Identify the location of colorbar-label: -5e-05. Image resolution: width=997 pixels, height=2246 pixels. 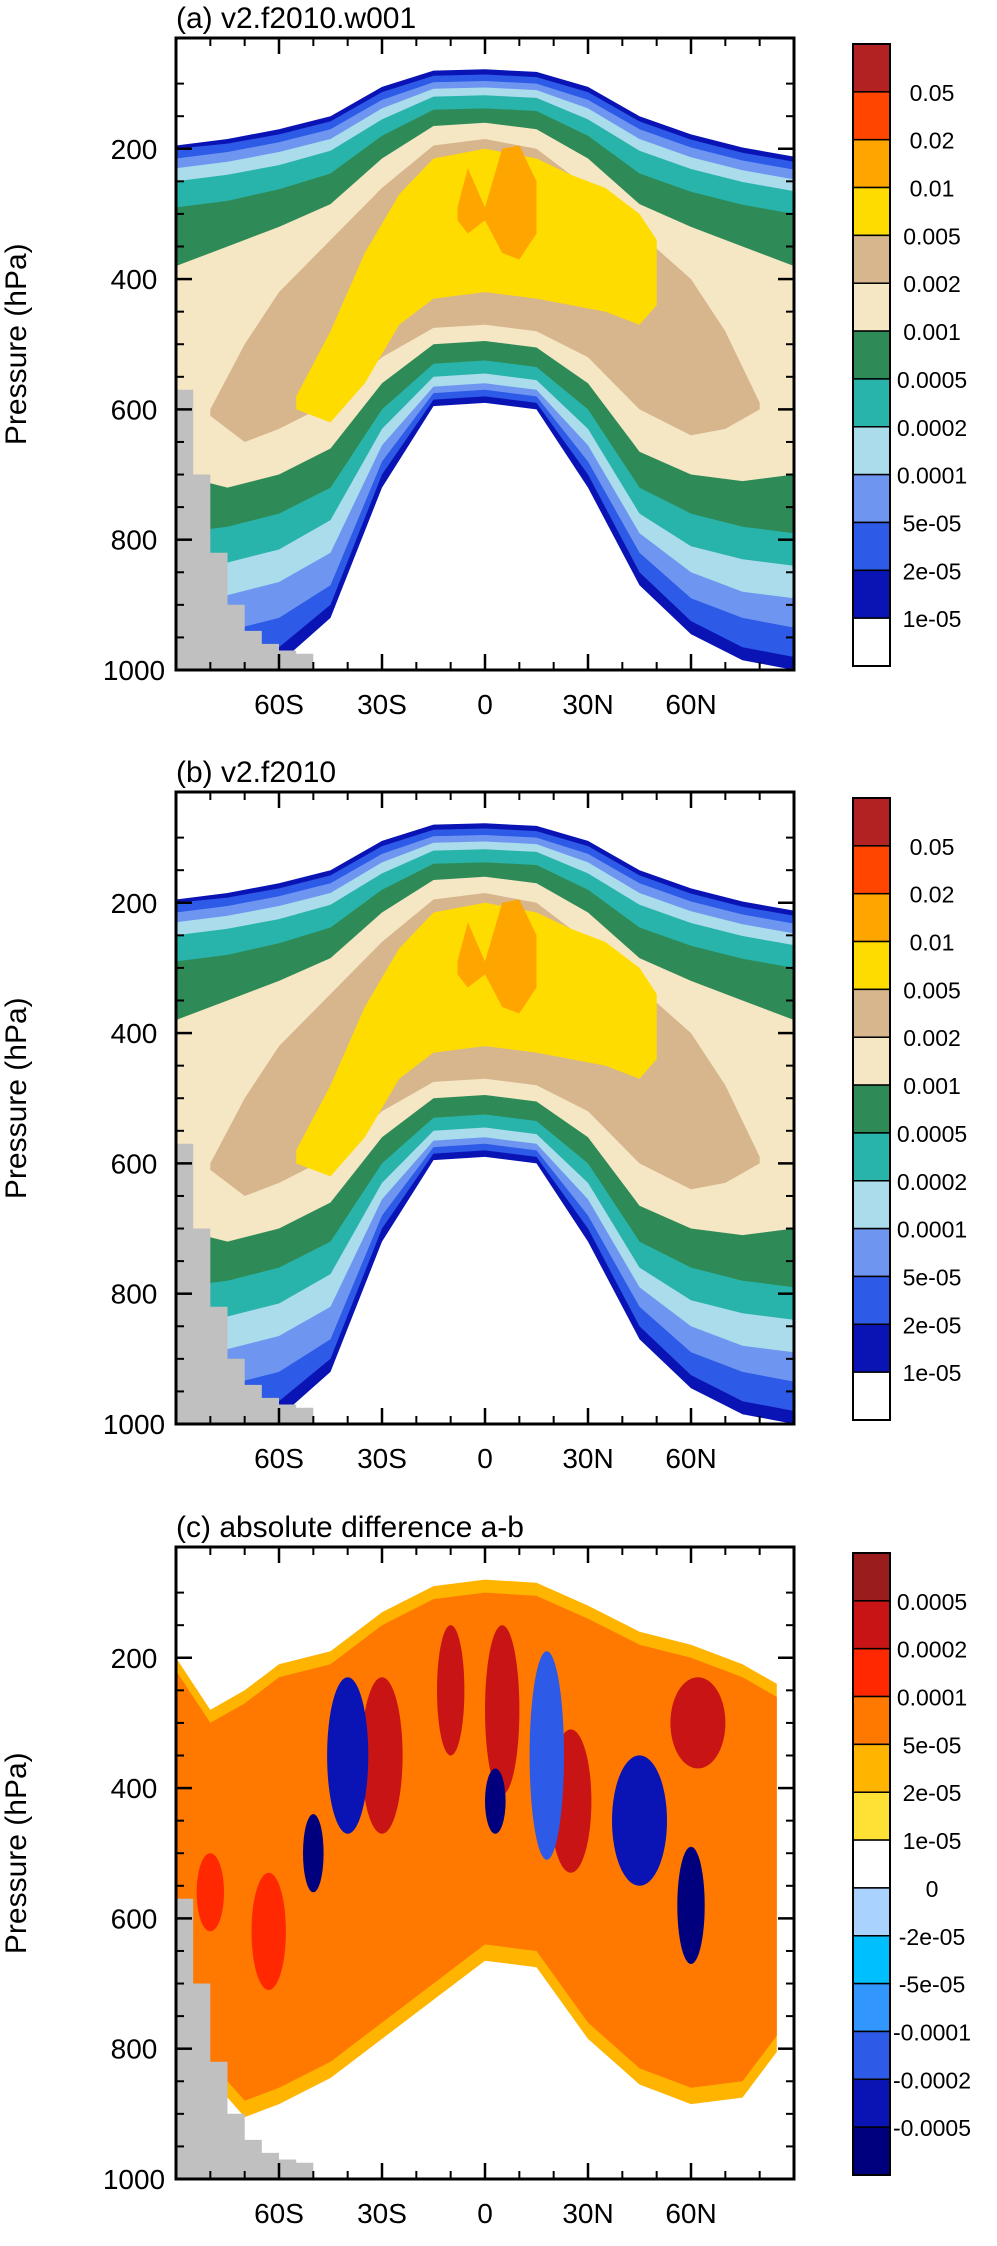
(932, 1985).